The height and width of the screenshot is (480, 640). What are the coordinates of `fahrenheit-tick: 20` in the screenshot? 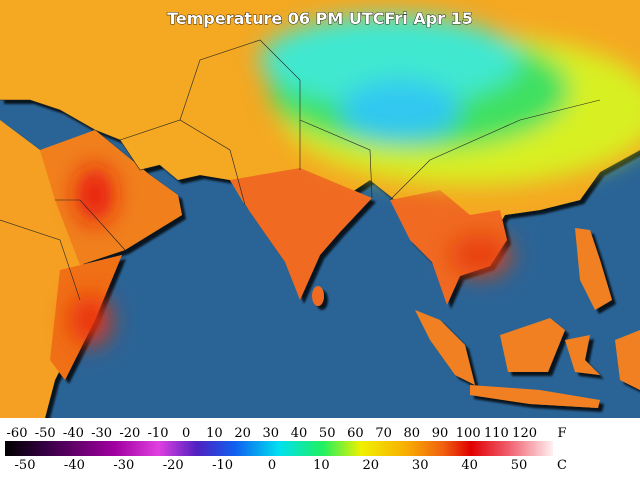 It's located at (242, 433).